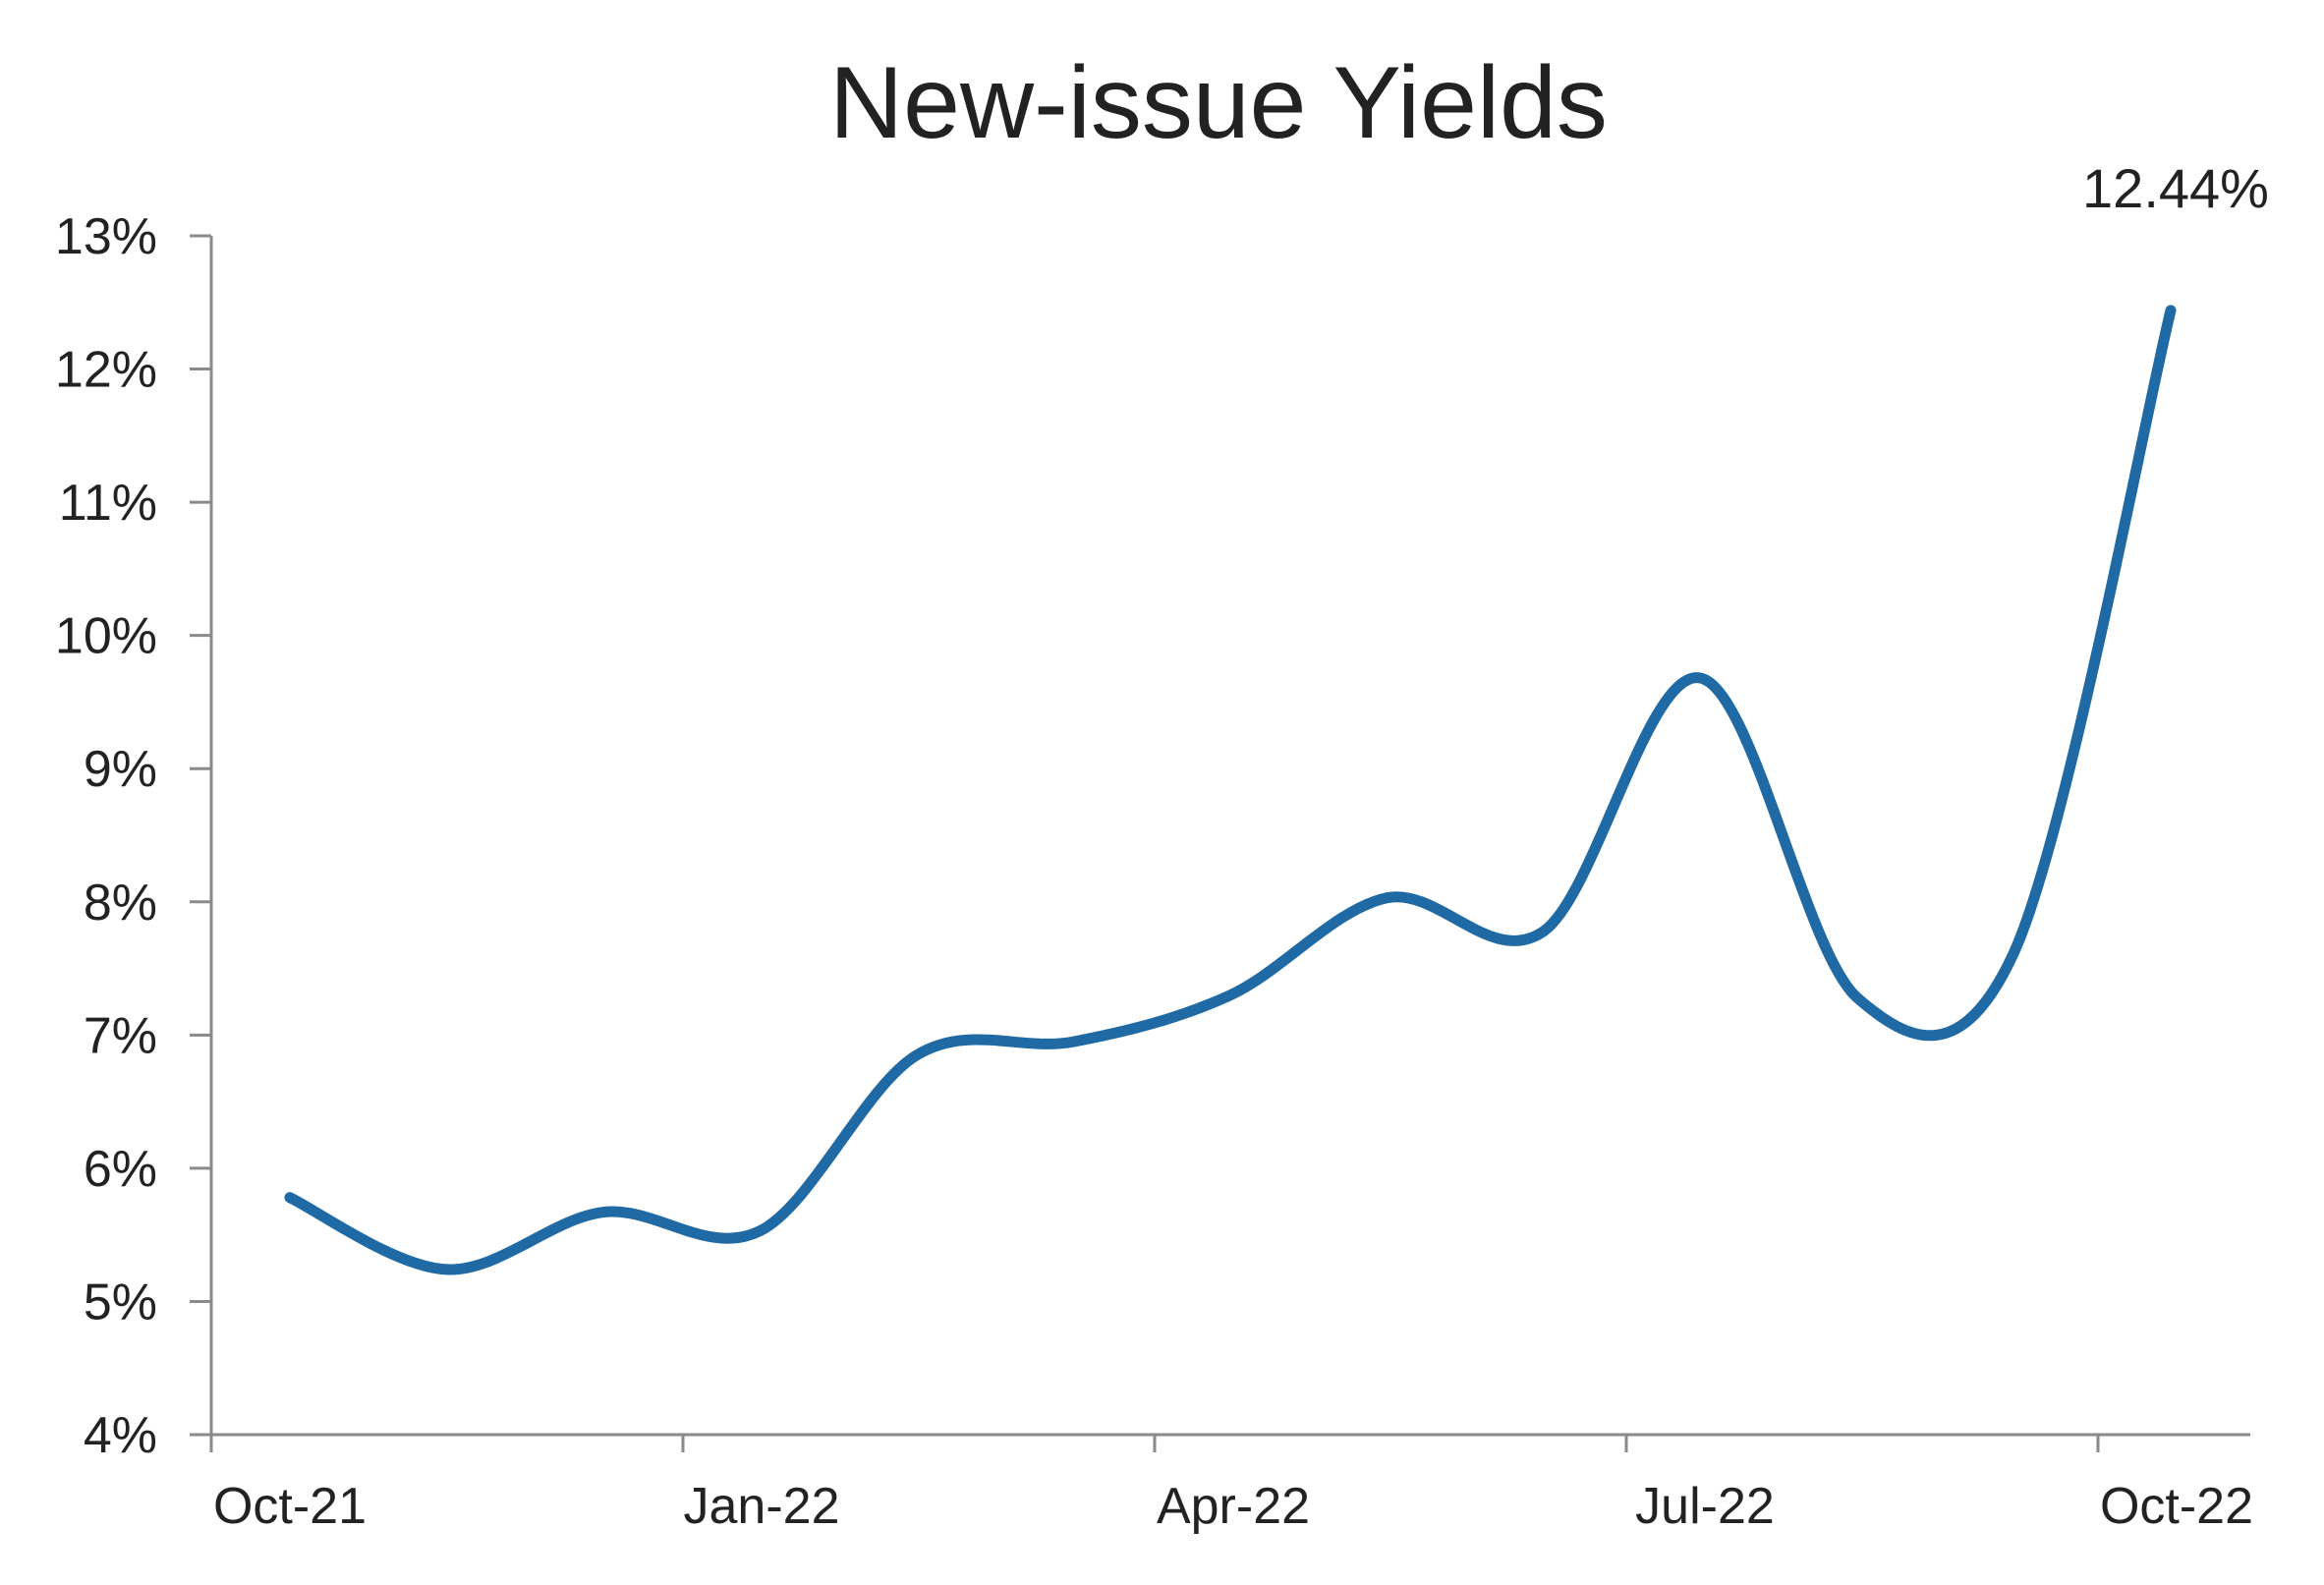 This screenshot has width=2324, height=1585. Describe the element at coordinates (762, 1506) in the screenshot. I see `x-tick-label: Jan-22` at that location.